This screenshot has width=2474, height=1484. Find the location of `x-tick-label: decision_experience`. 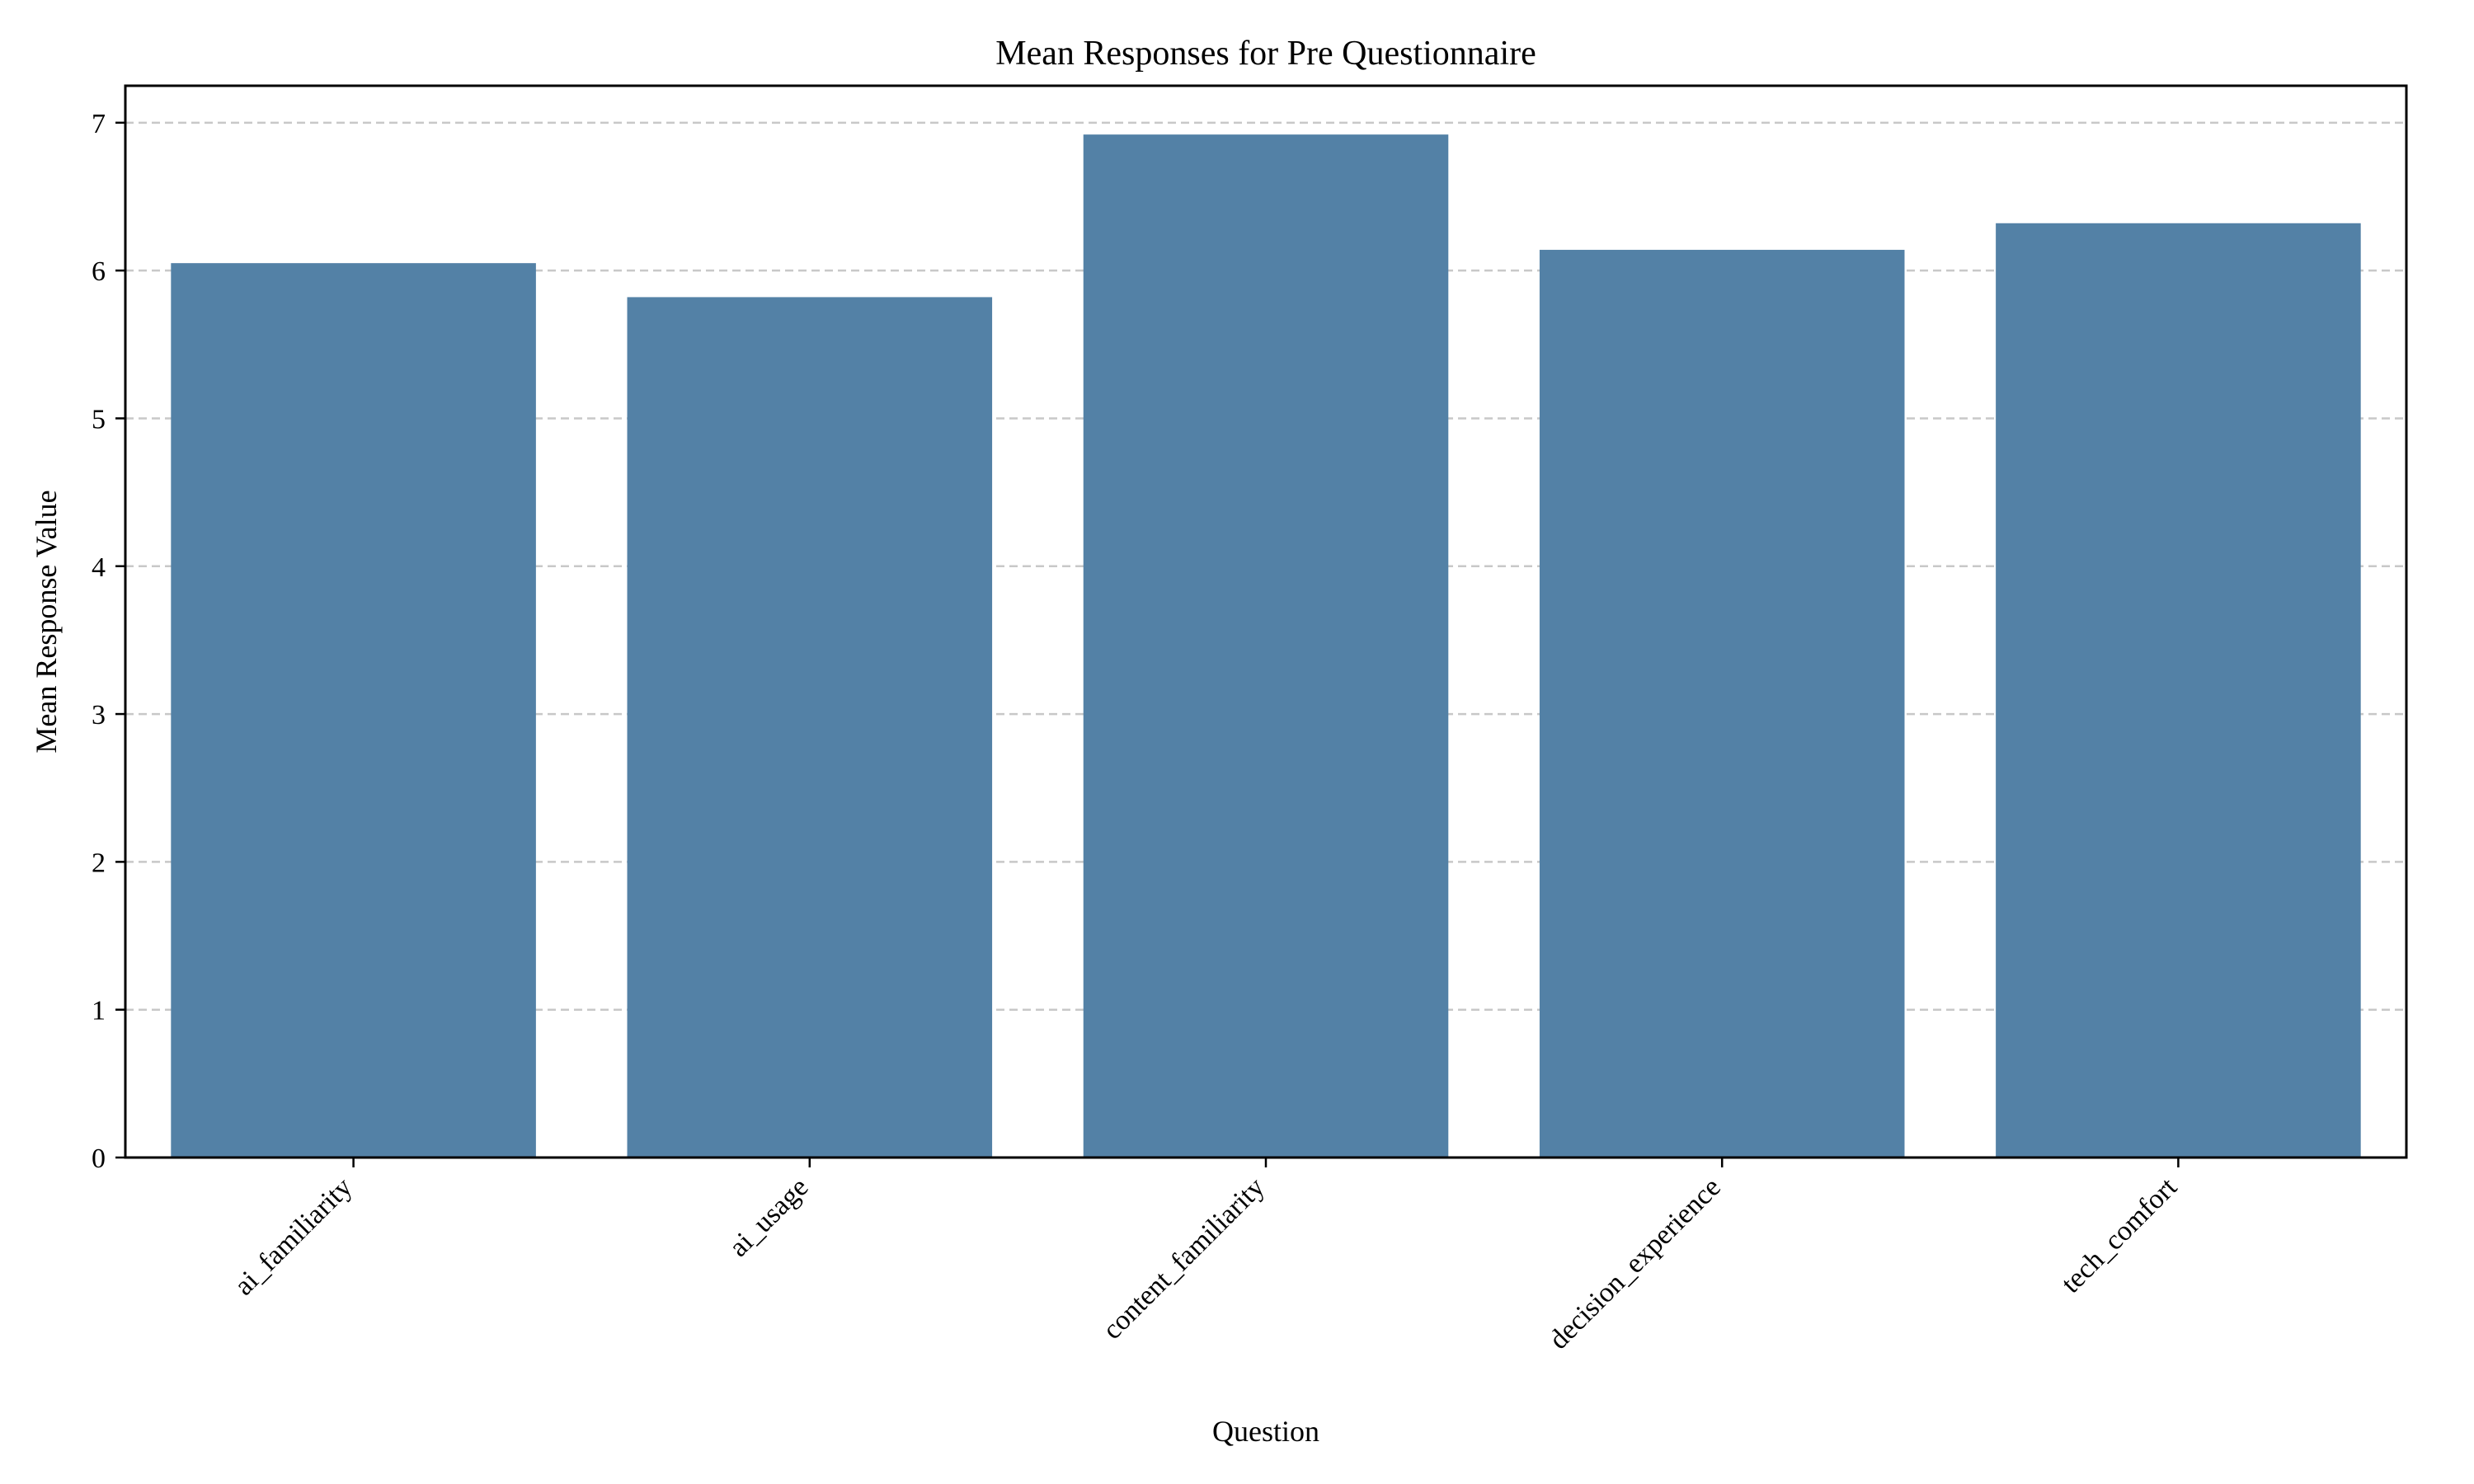

x-tick-label: decision_experience is located at coordinates (1634, 1263).